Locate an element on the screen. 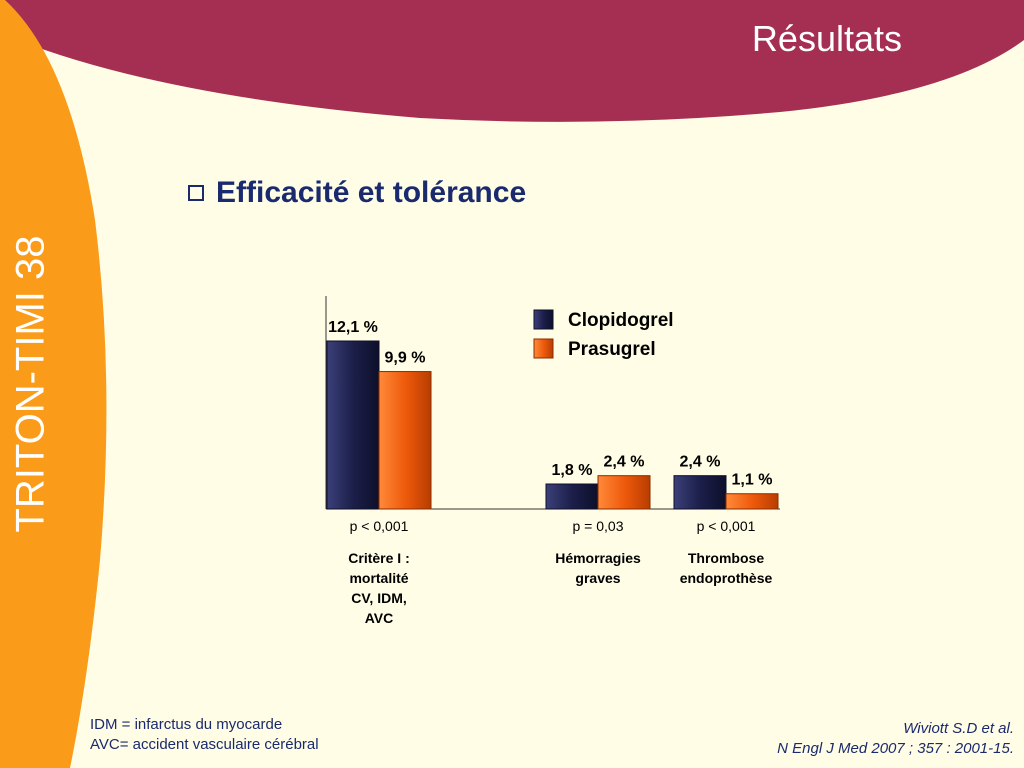 The width and height of the screenshot is (1024, 768). legend-label-prasugrel: Prasugrel is located at coordinates (612, 349).